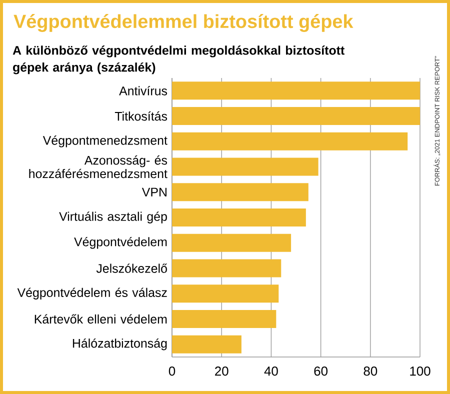 The image size is (450, 394). What do you see at coordinates (371, 371) in the screenshot?
I see `x-tick-label: 80` at bounding box center [371, 371].